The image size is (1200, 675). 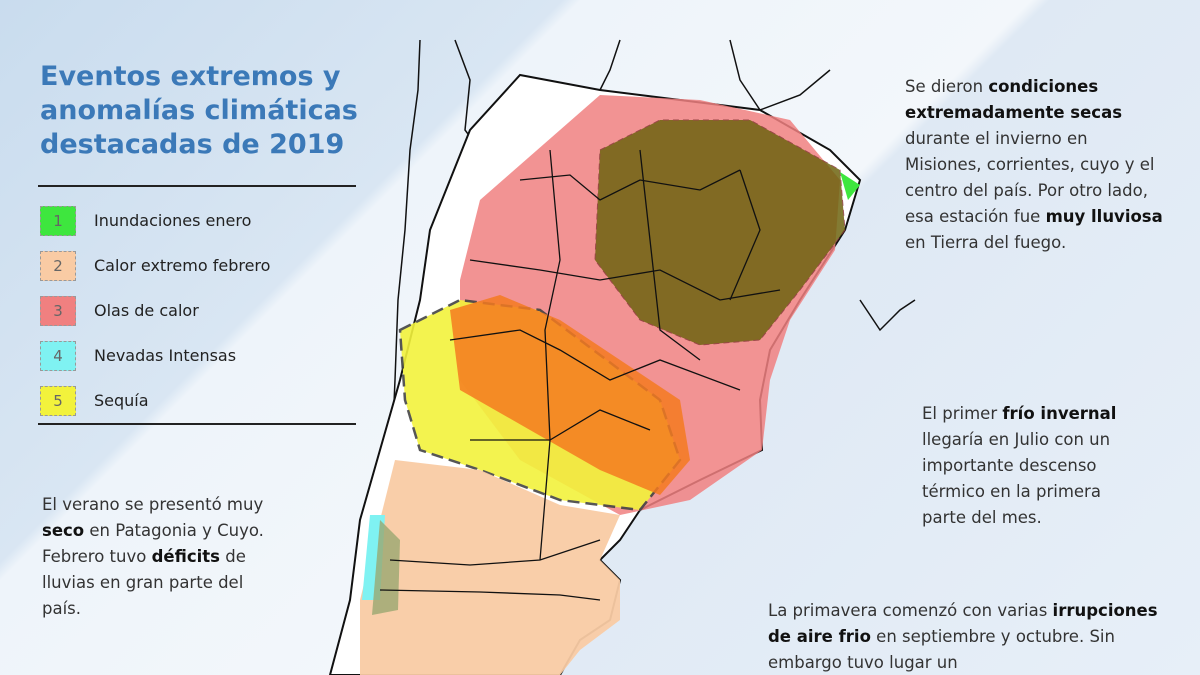 What do you see at coordinates (1059, 413) in the screenshot?
I see `note-text: frío invernal` at bounding box center [1059, 413].